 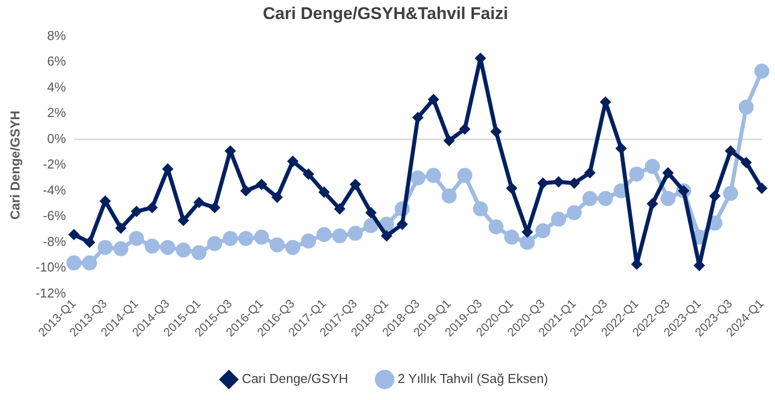 I want to click on chart-title: Cari Denge/GSYH&Tahvil Faizi, so click(x=385, y=13).